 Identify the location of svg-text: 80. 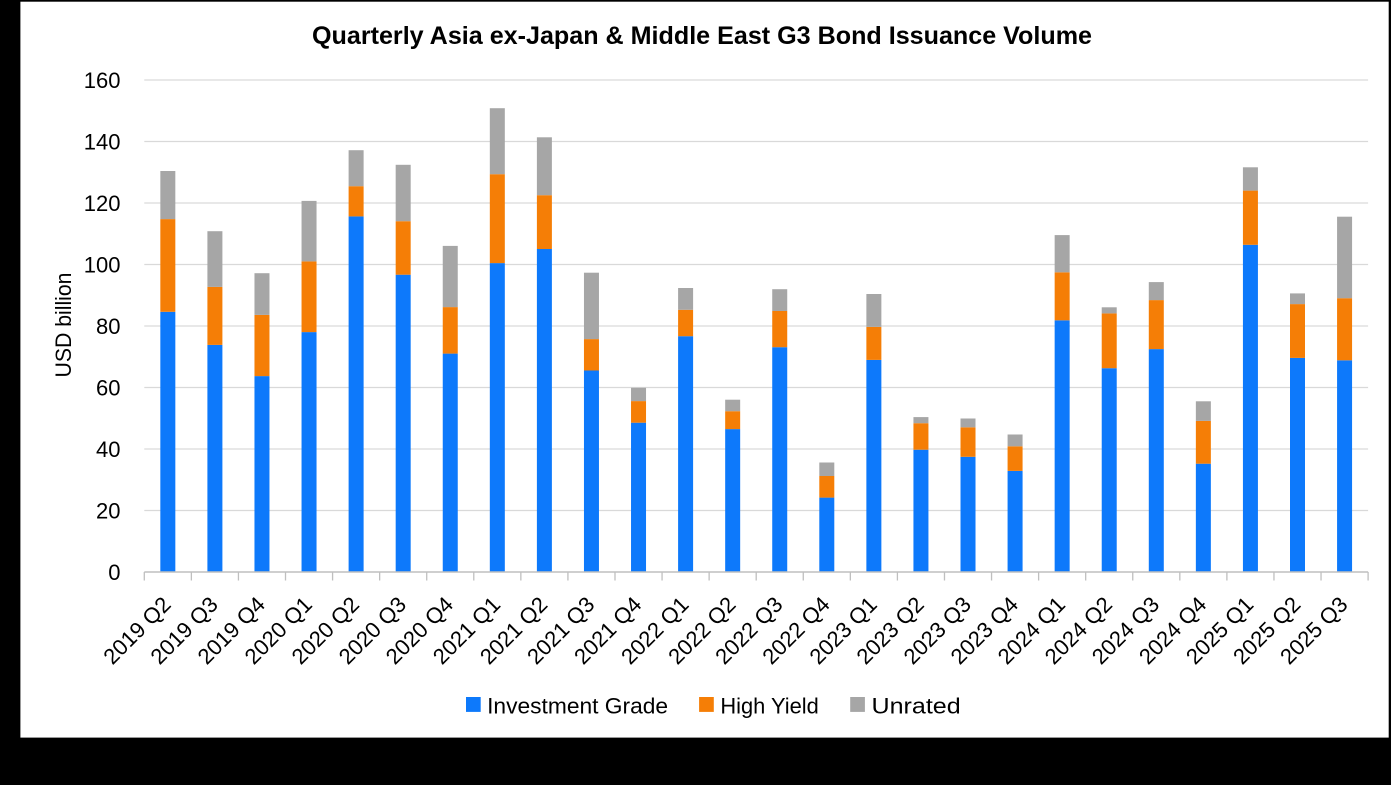
(108, 326).